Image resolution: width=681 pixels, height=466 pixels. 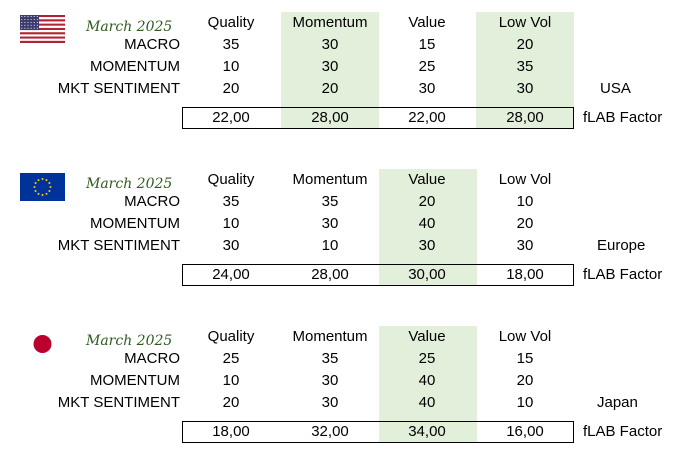 What do you see at coordinates (427, 431) in the screenshot?
I see `total-cell: 34,00` at bounding box center [427, 431].